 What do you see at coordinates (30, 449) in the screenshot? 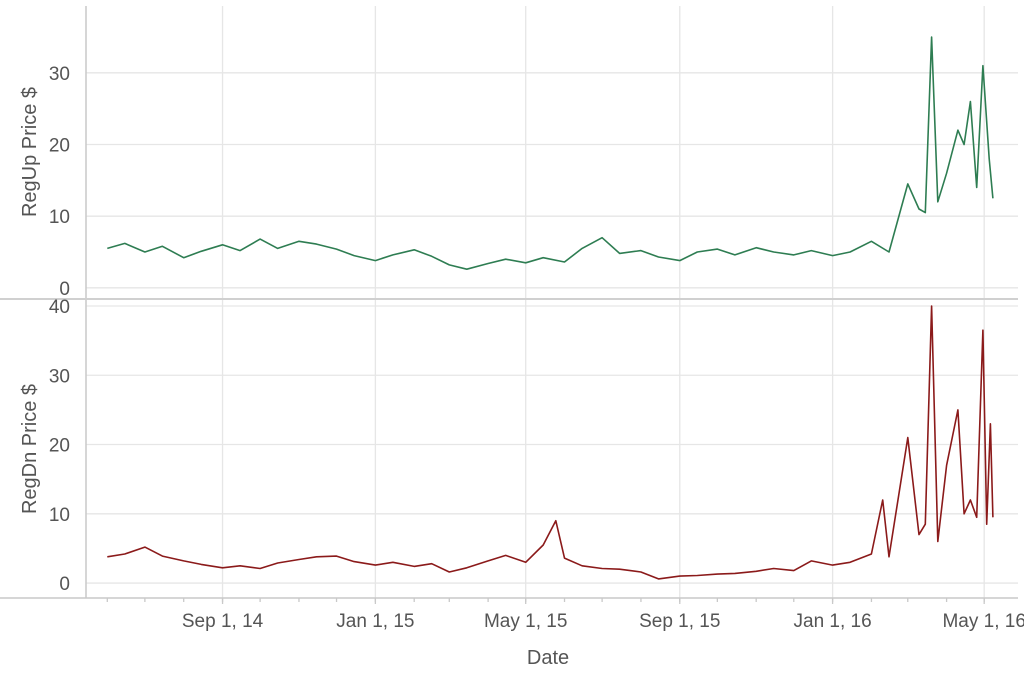
I see `y-axis-title: RegDn Price $` at bounding box center [30, 449].